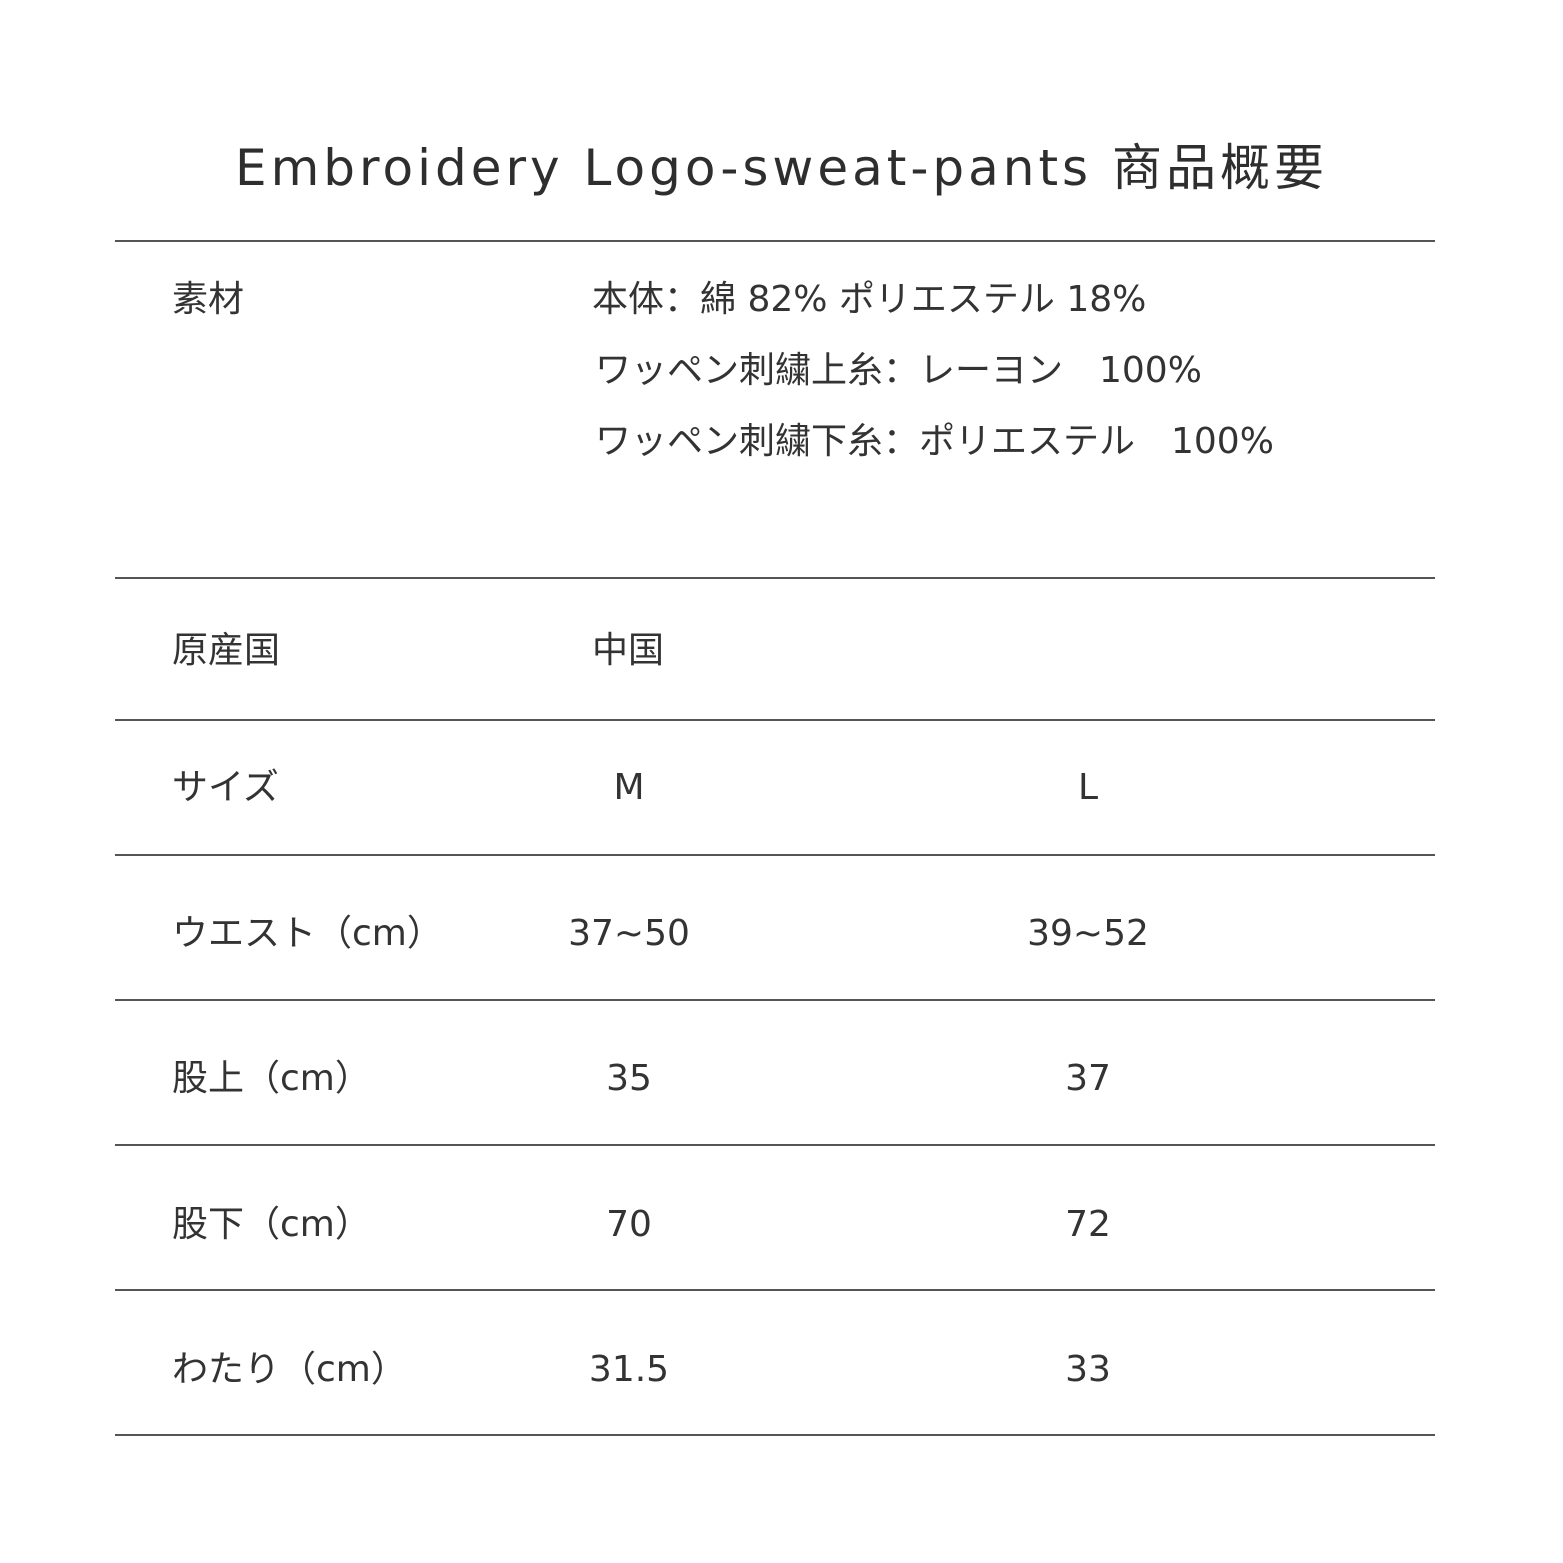 The image size is (1563, 1563). What do you see at coordinates (869, 299) in the screenshot?
I see `material-line: 本体：綿 82% ポリエステル 18%` at bounding box center [869, 299].